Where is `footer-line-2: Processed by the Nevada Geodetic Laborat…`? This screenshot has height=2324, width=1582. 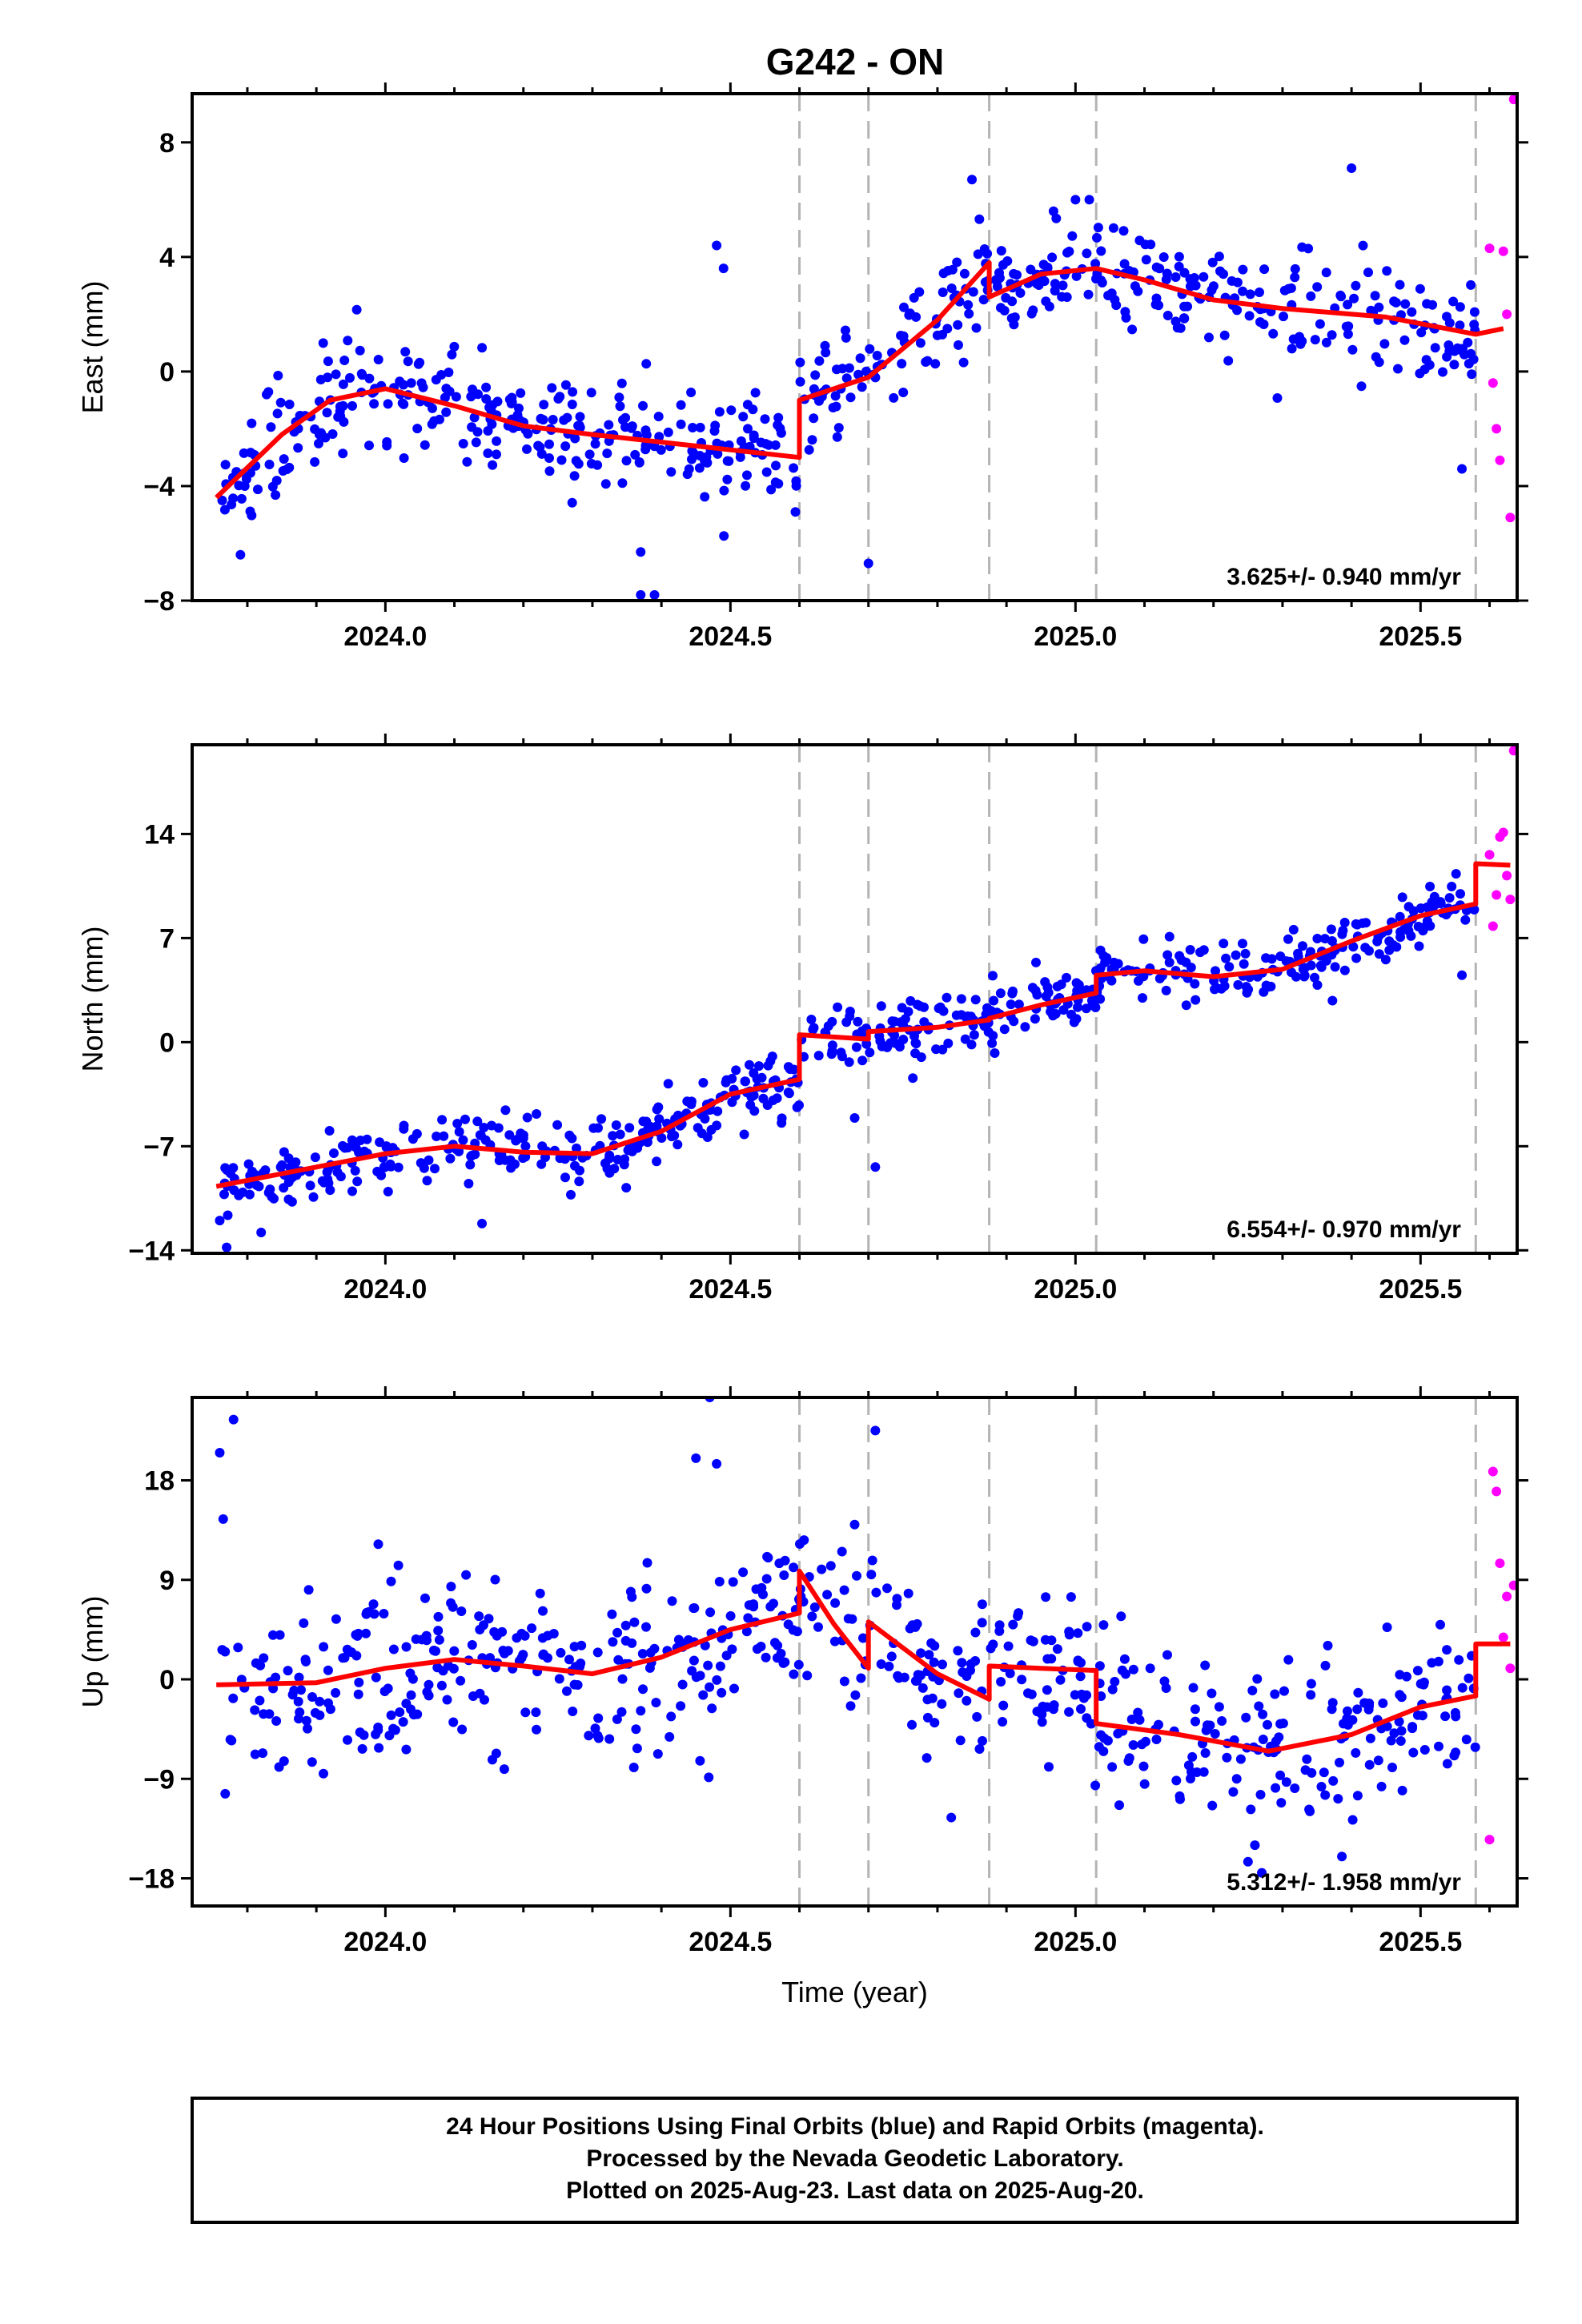
footer-line-2: Processed by the Nevada Geodetic Laborat… is located at coordinates (854, 2158).